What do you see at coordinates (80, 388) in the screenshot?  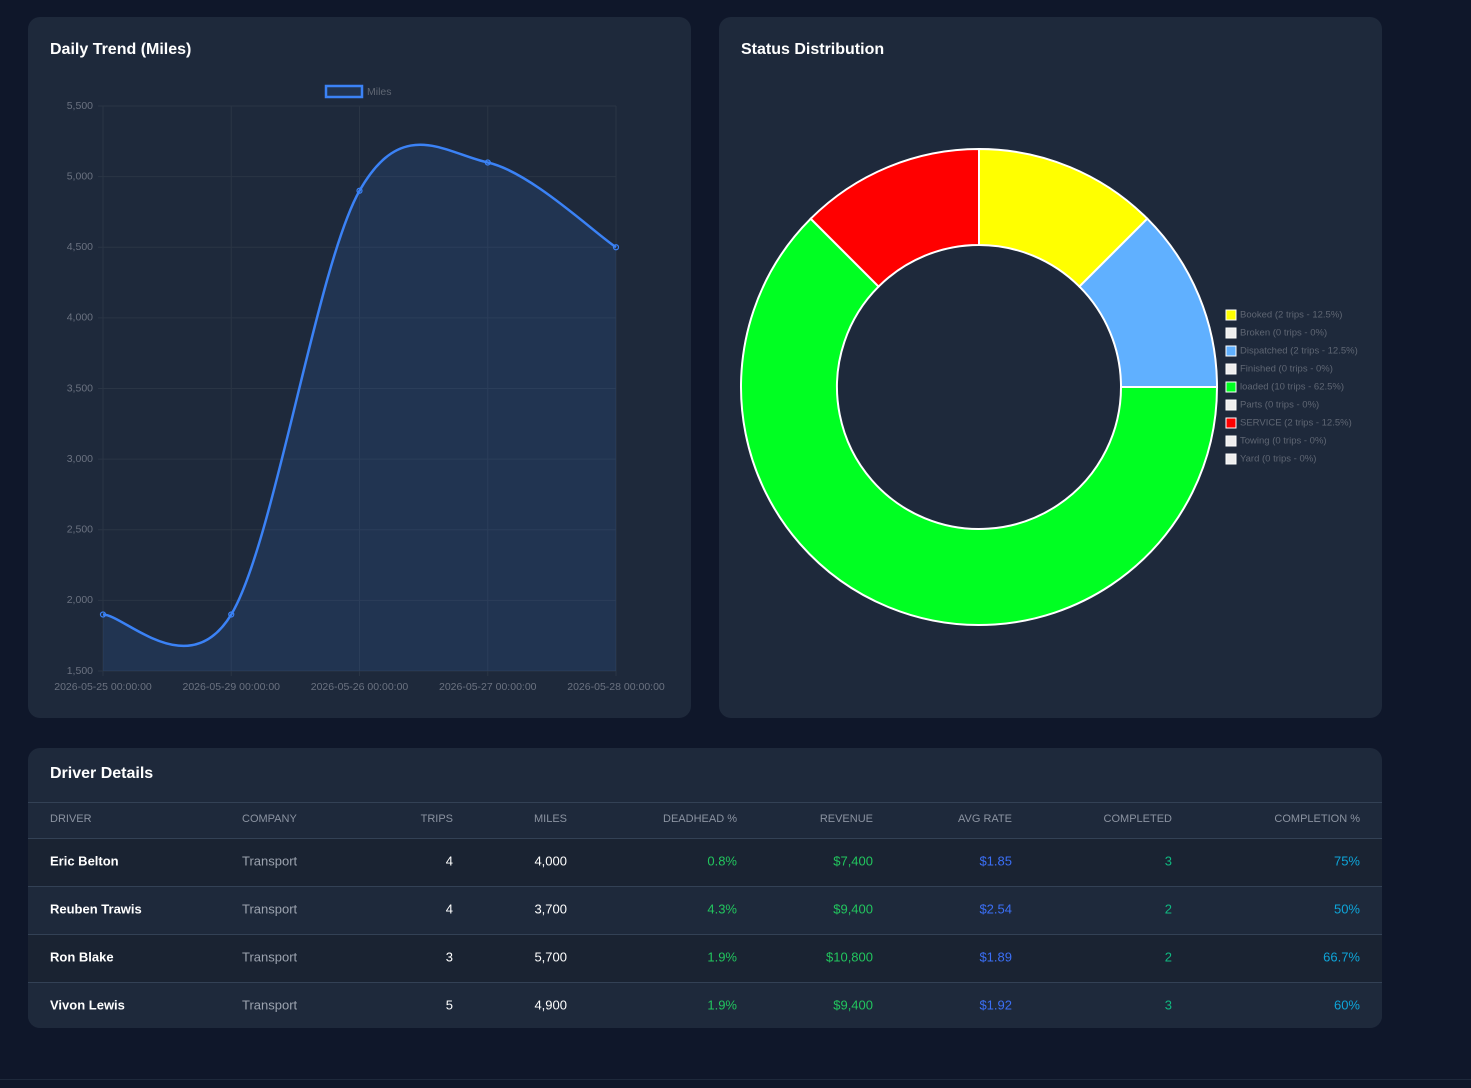 I see `y-tick-label: 3,500` at bounding box center [80, 388].